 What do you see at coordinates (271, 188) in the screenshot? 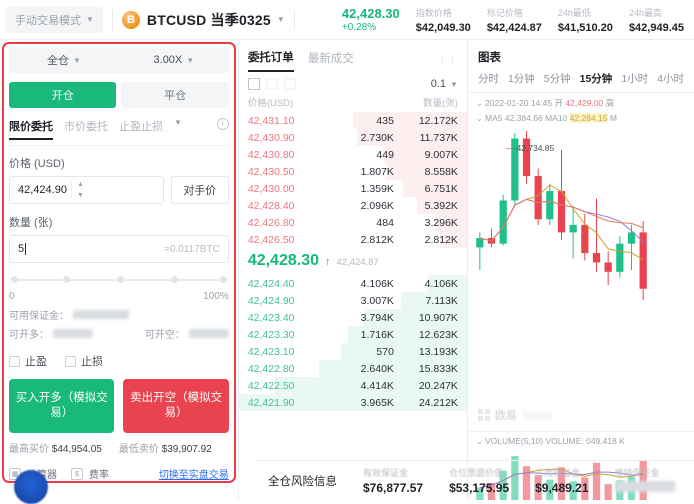
I see `row-price: 42,430.00` at bounding box center [271, 188].